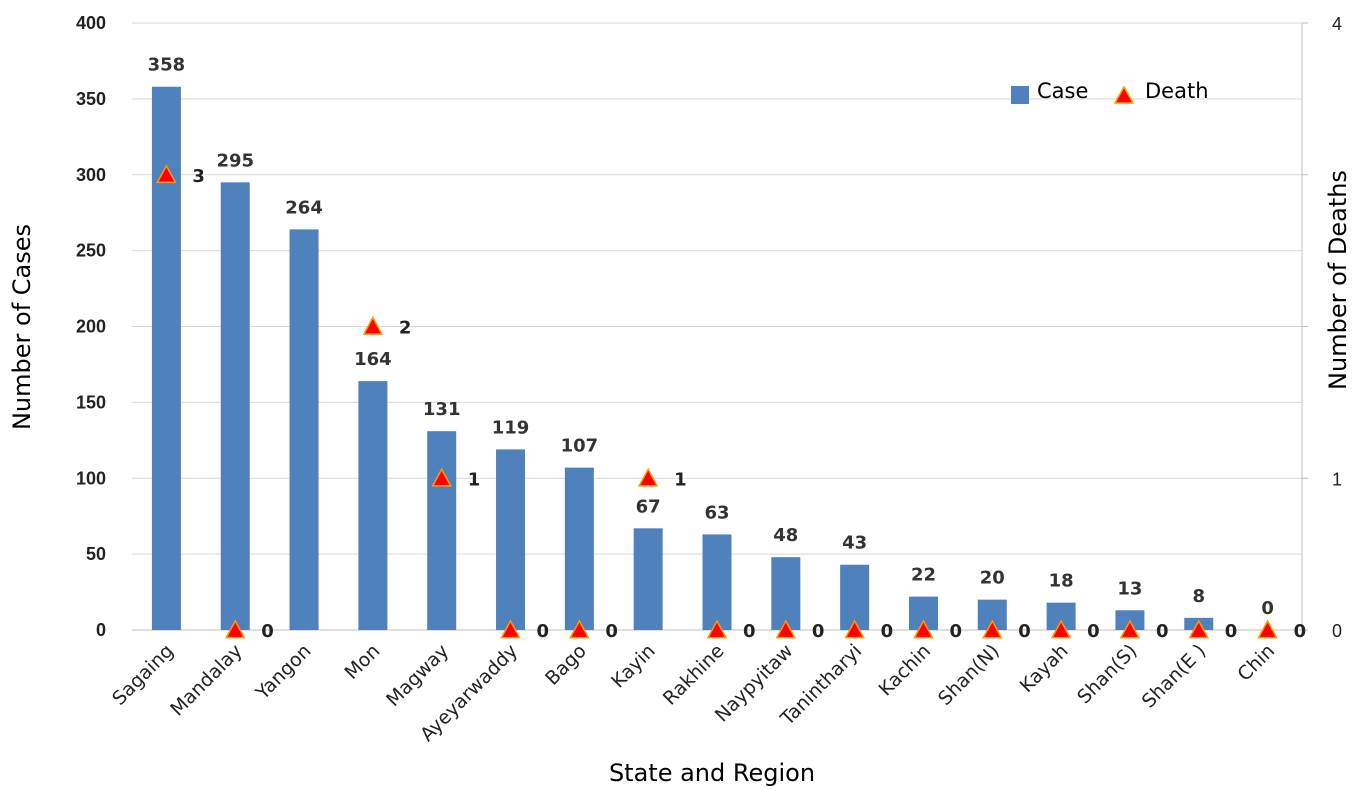  I want to click on bar-value-label: 8, so click(1198, 596).